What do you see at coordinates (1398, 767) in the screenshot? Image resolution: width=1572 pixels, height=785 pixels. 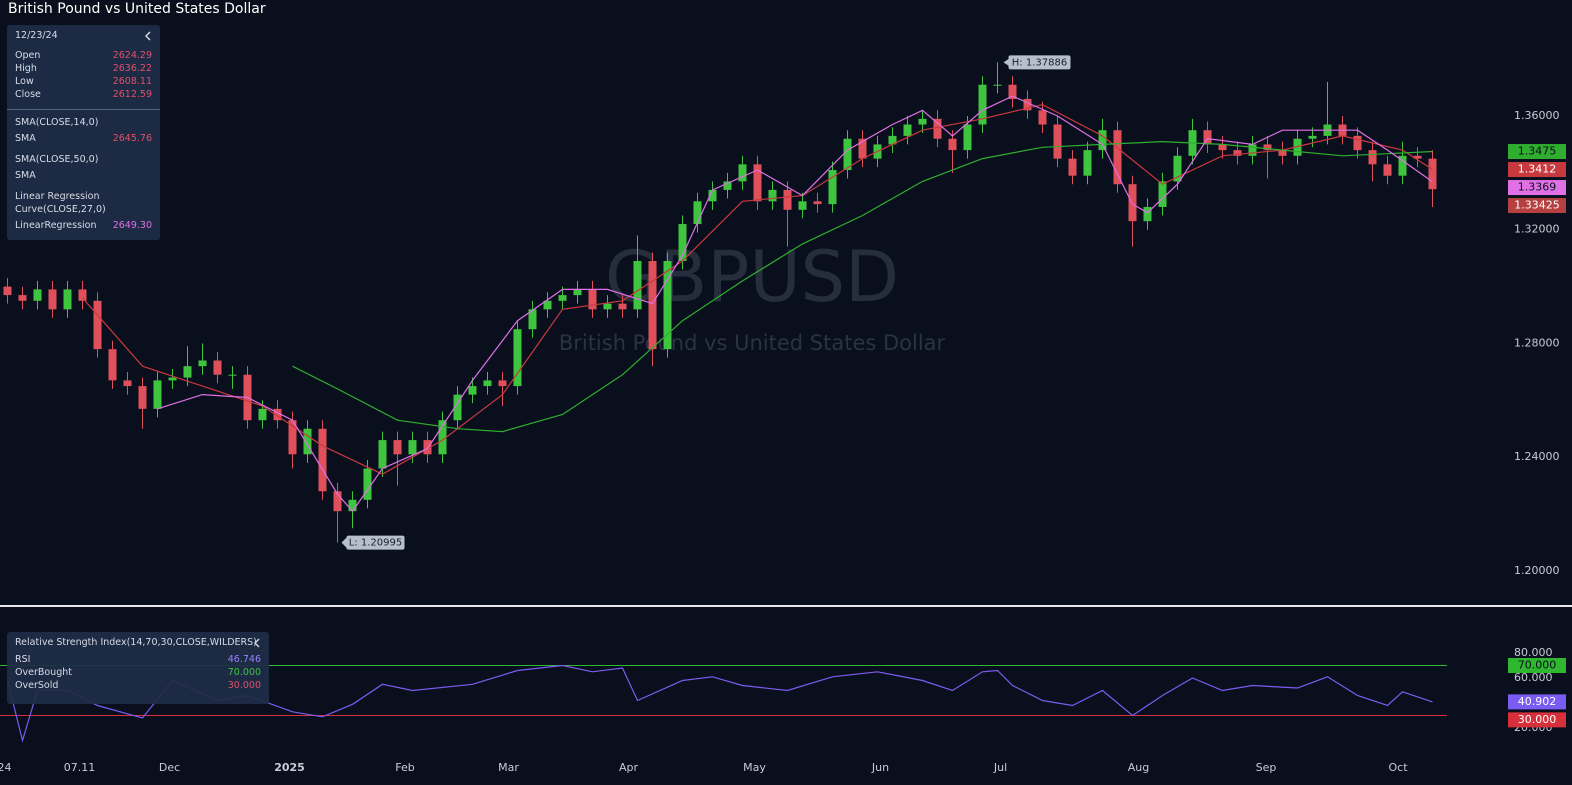 I see `x-tick-label: Oct` at bounding box center [1398, 767].